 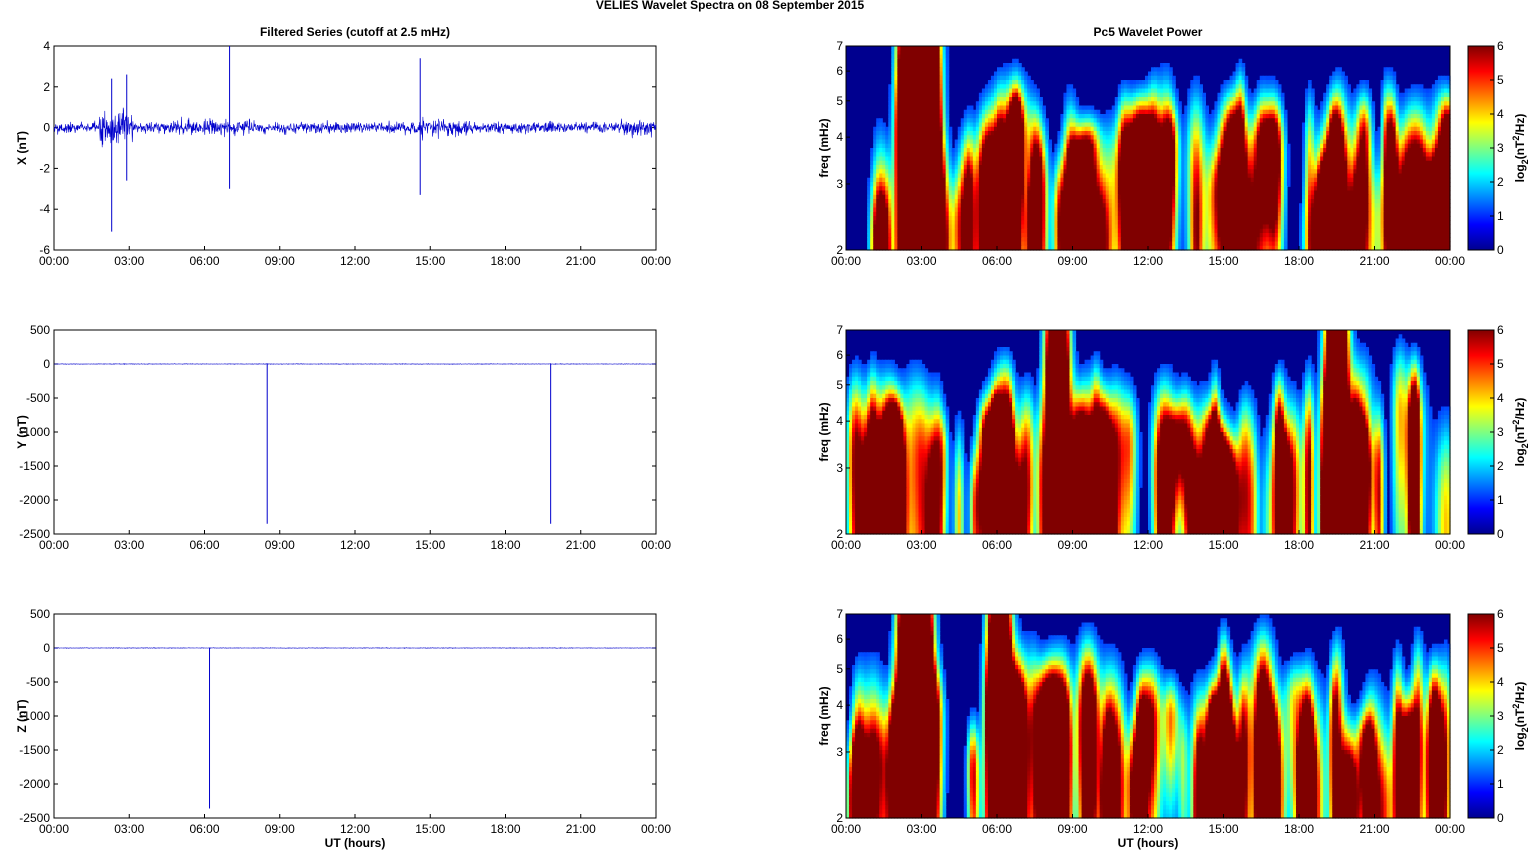 What do you see at coordinates (44, 168) in the screenshot?
I see `ytick-label: -2` at bounding box center [44, 168].